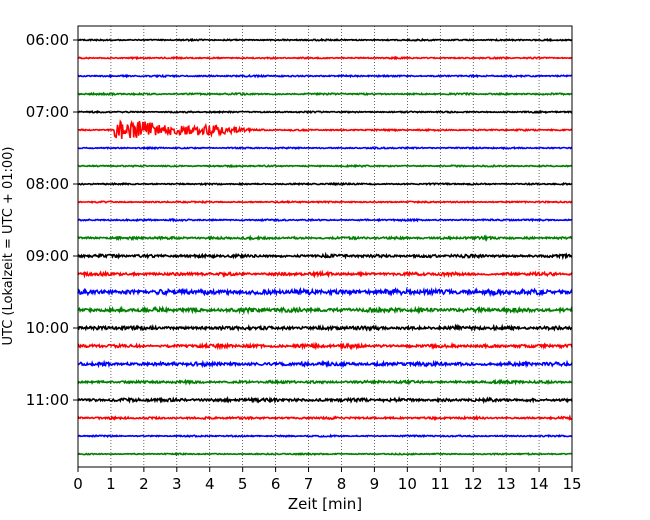 This screenshot has height=520, width=650. I want to click on x-tick-label: 12, so click(473, 484).